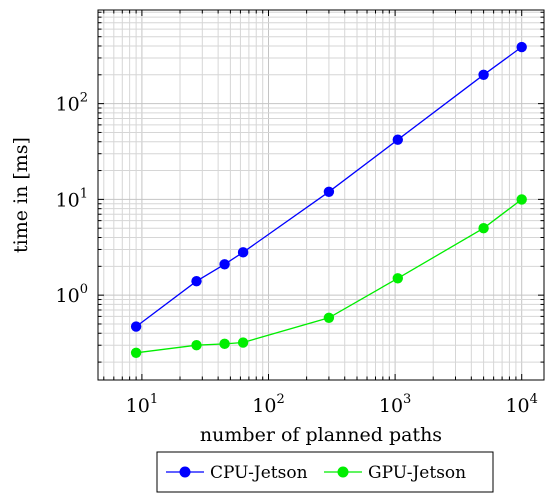 The width and height of the screenshot is (550, 503). Describe the element at coordinates (321, 435) in the screenshot. I see `x-axis-label: number of planned paths` at that location.